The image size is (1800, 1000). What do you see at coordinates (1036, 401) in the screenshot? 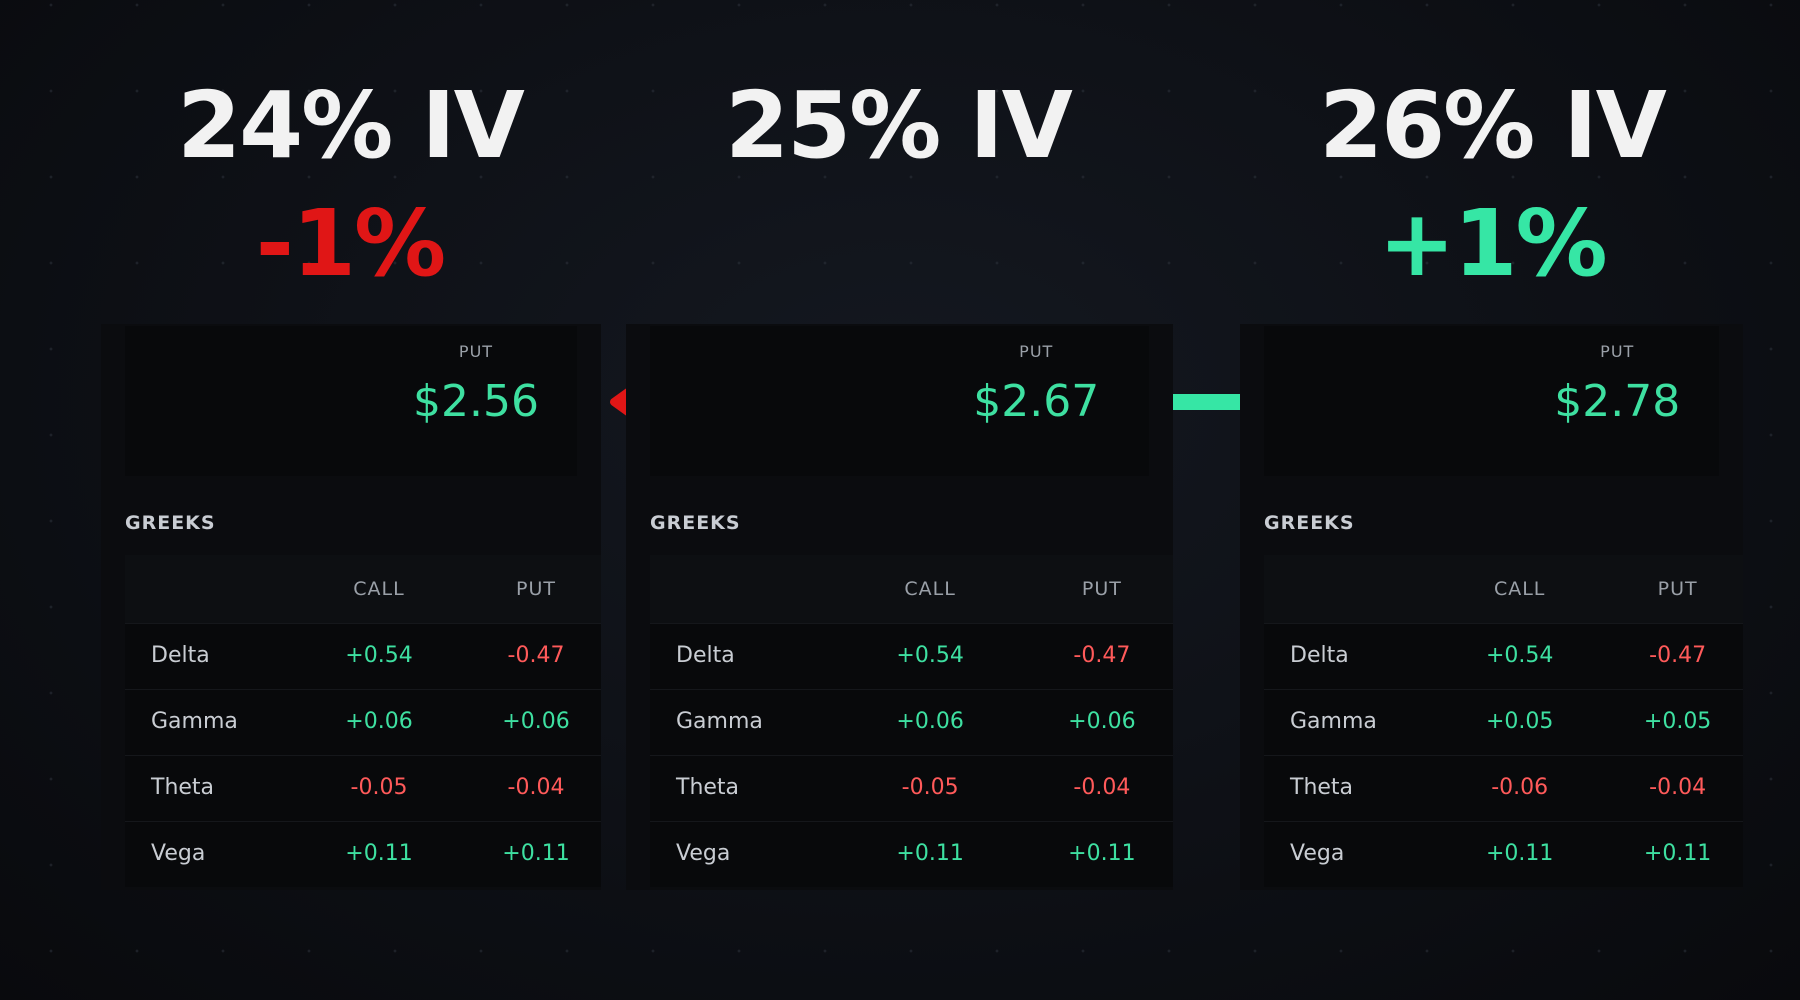
I see `put-price: $2.67` at bounding box center [1036, 401].